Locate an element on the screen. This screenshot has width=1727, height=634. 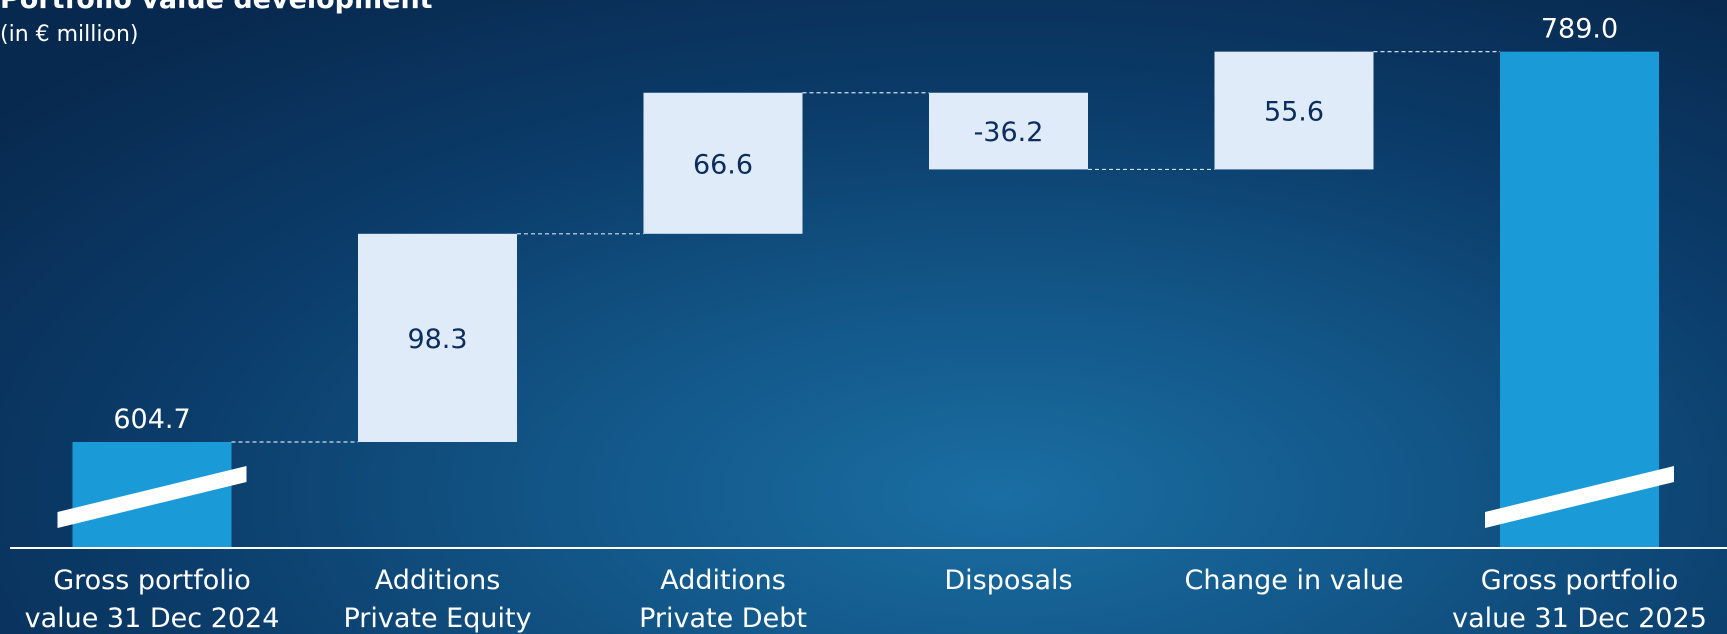
bar-value-label: 604.7 is located at coordinates (151, 419).